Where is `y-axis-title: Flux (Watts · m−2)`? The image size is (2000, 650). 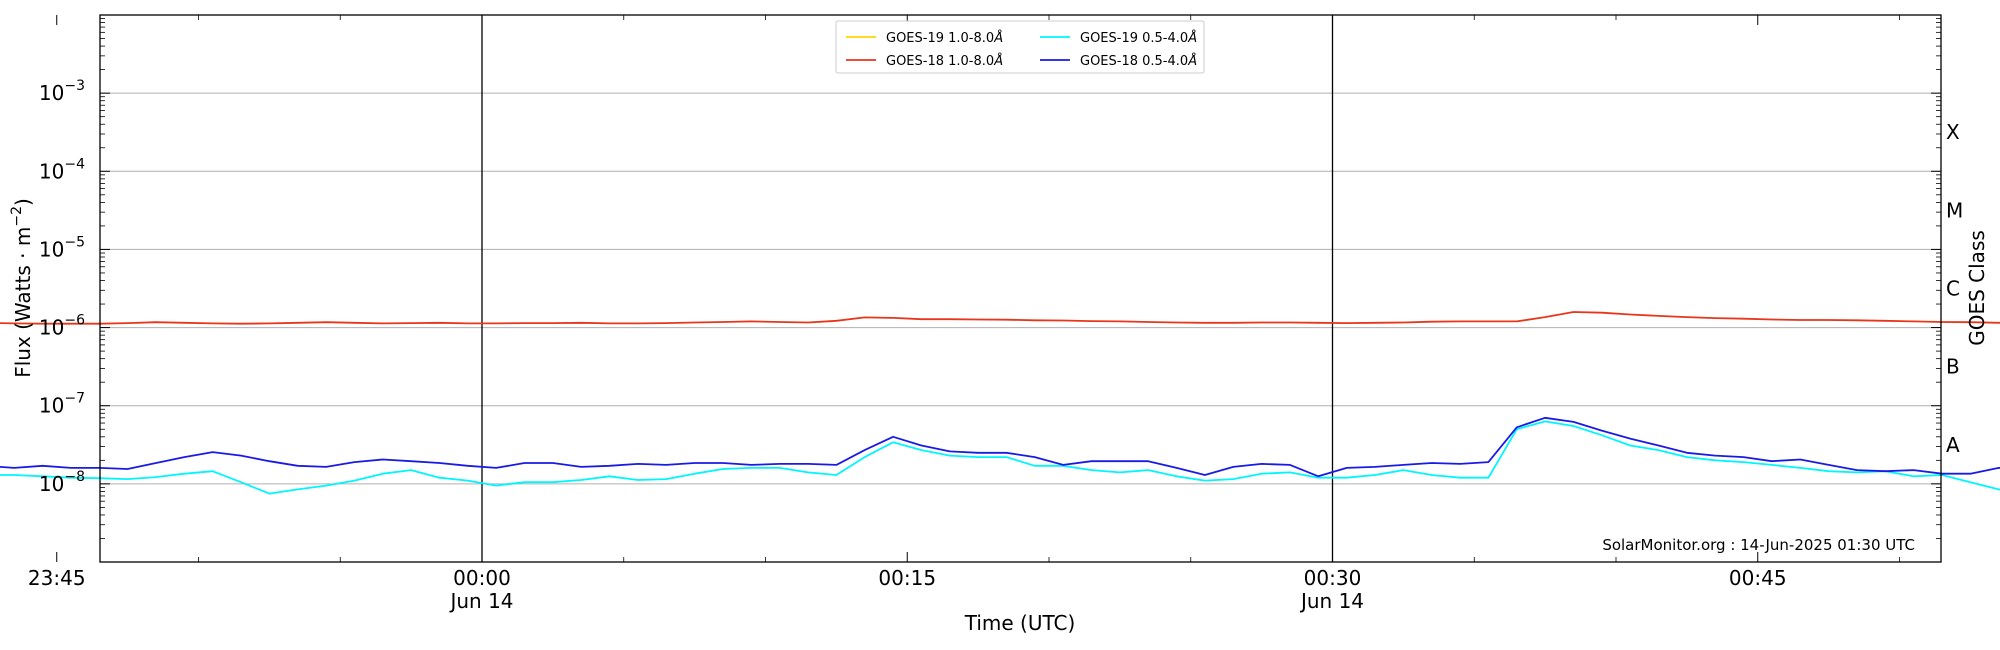
y-axis-title: Flux (Watts · m−2) is located at coordinates (22, 288).